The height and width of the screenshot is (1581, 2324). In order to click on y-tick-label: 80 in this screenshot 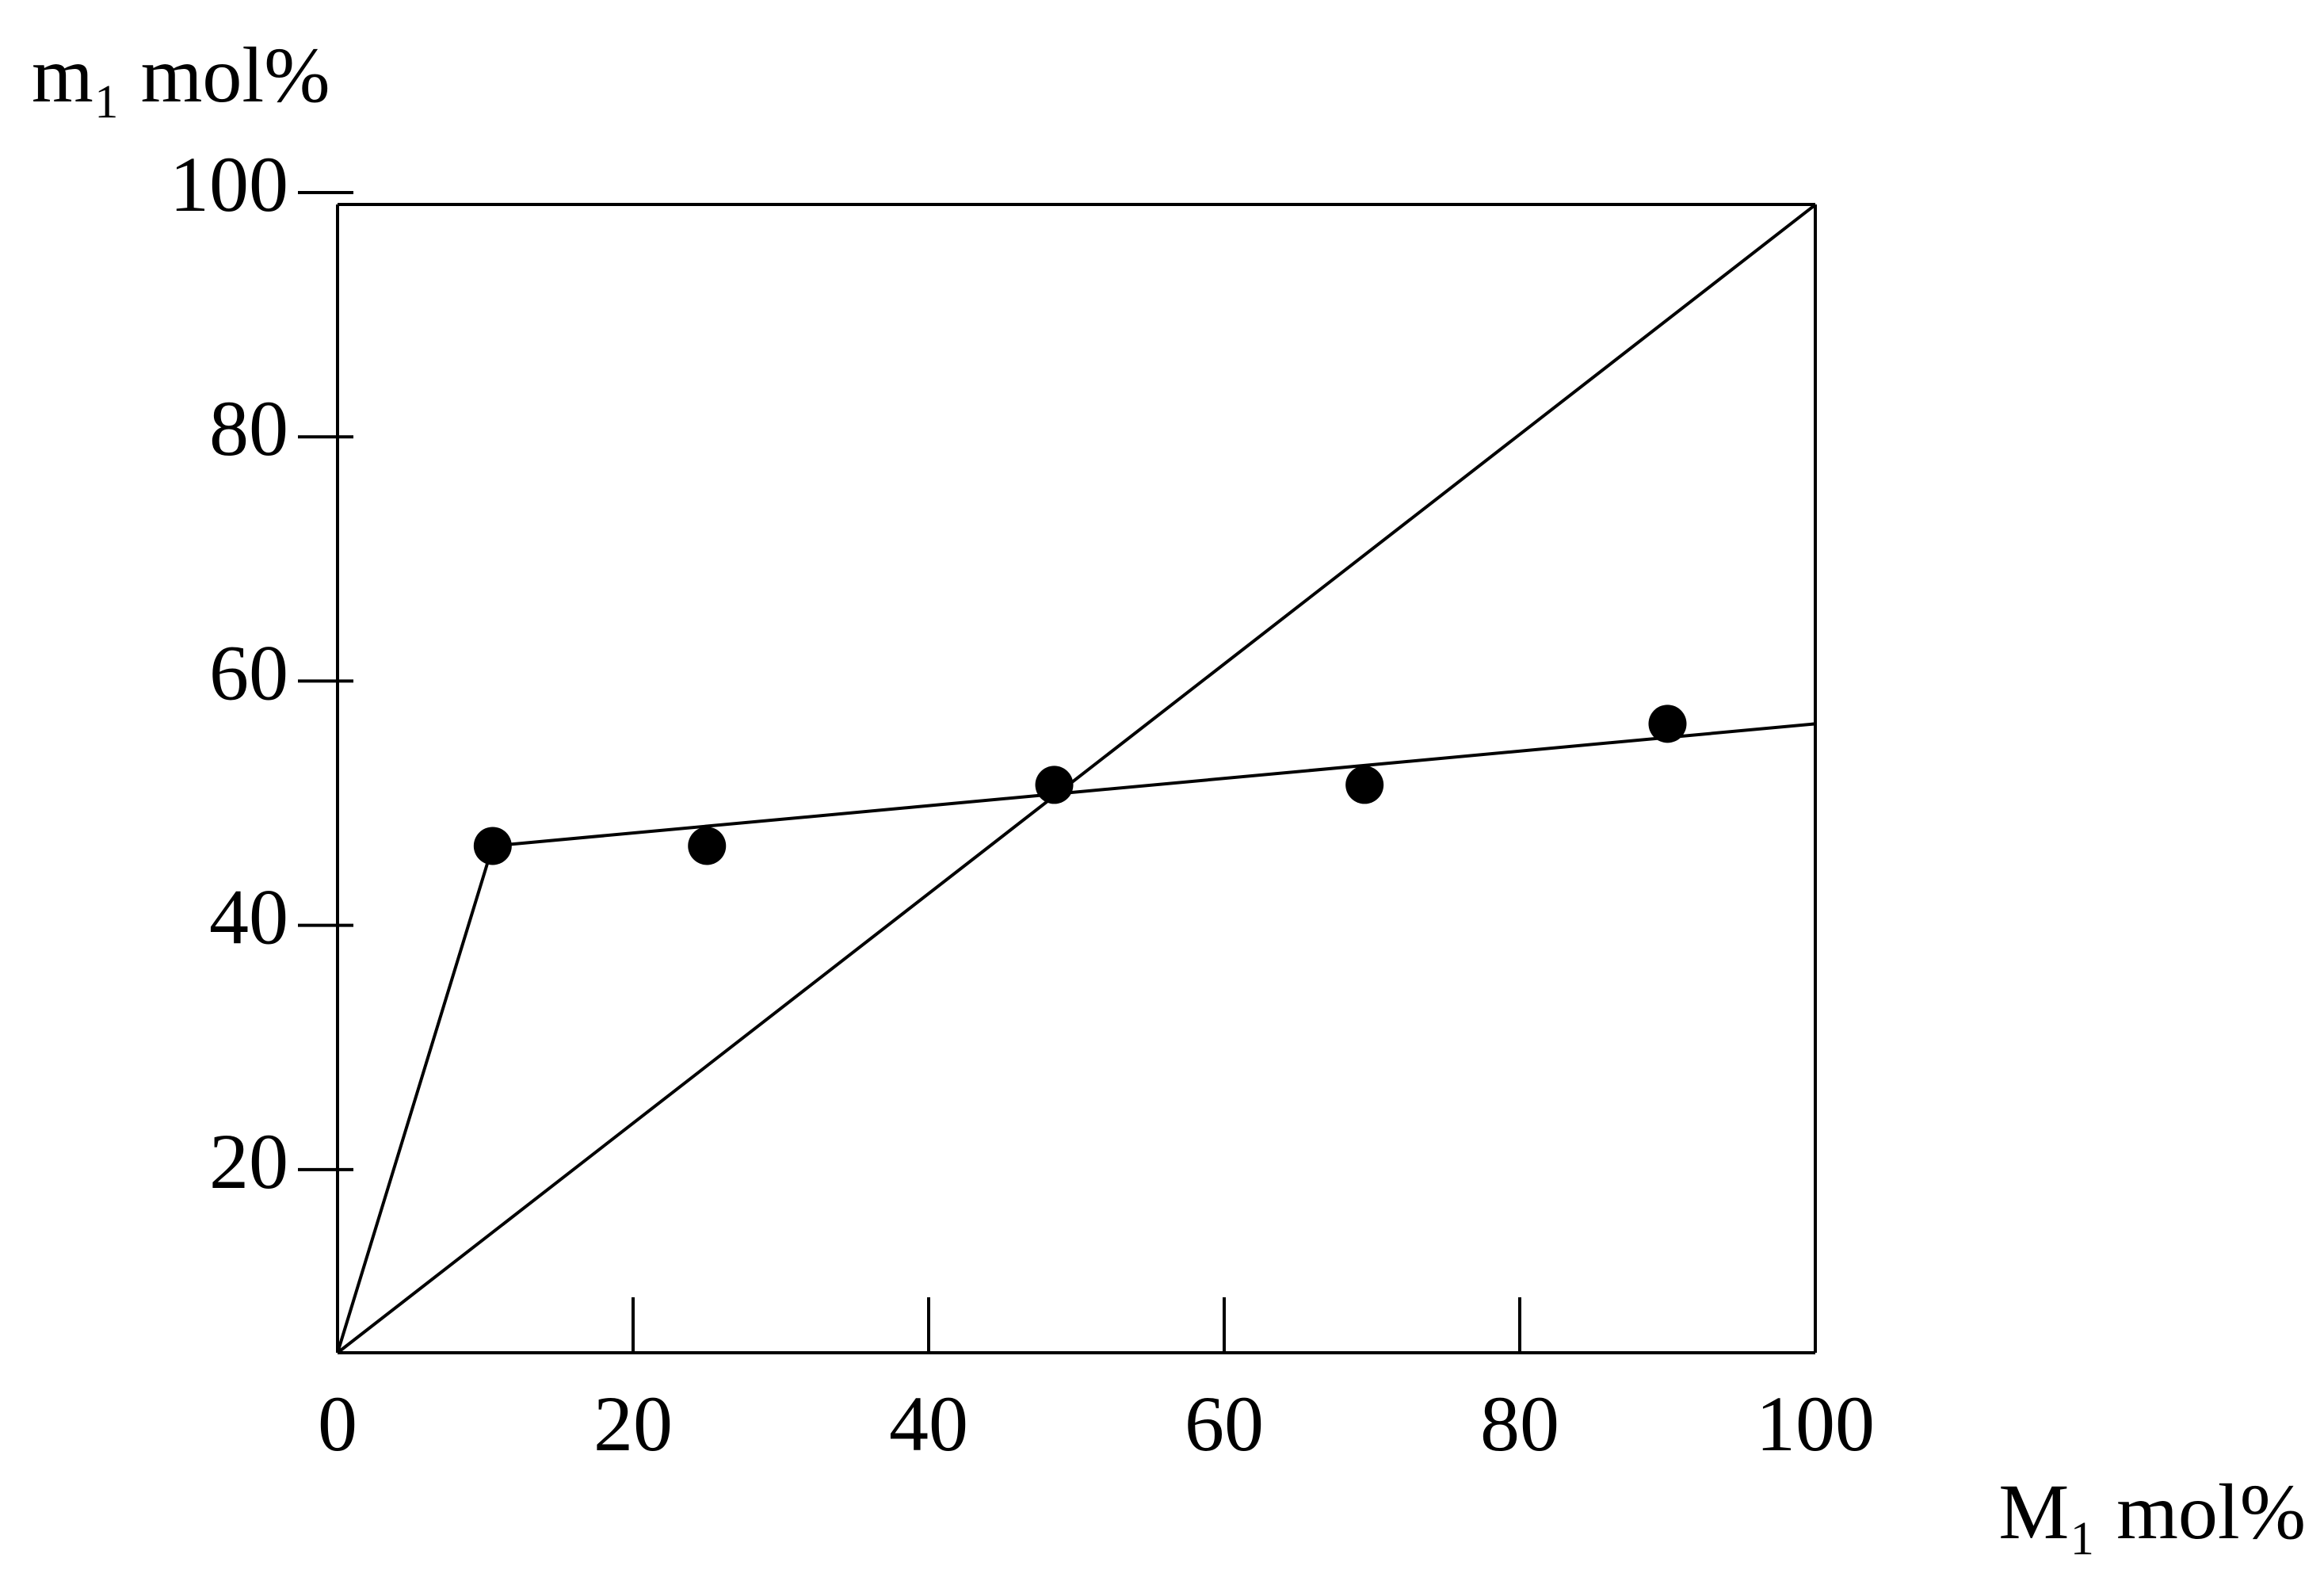, I will do `click(248, 428)`.